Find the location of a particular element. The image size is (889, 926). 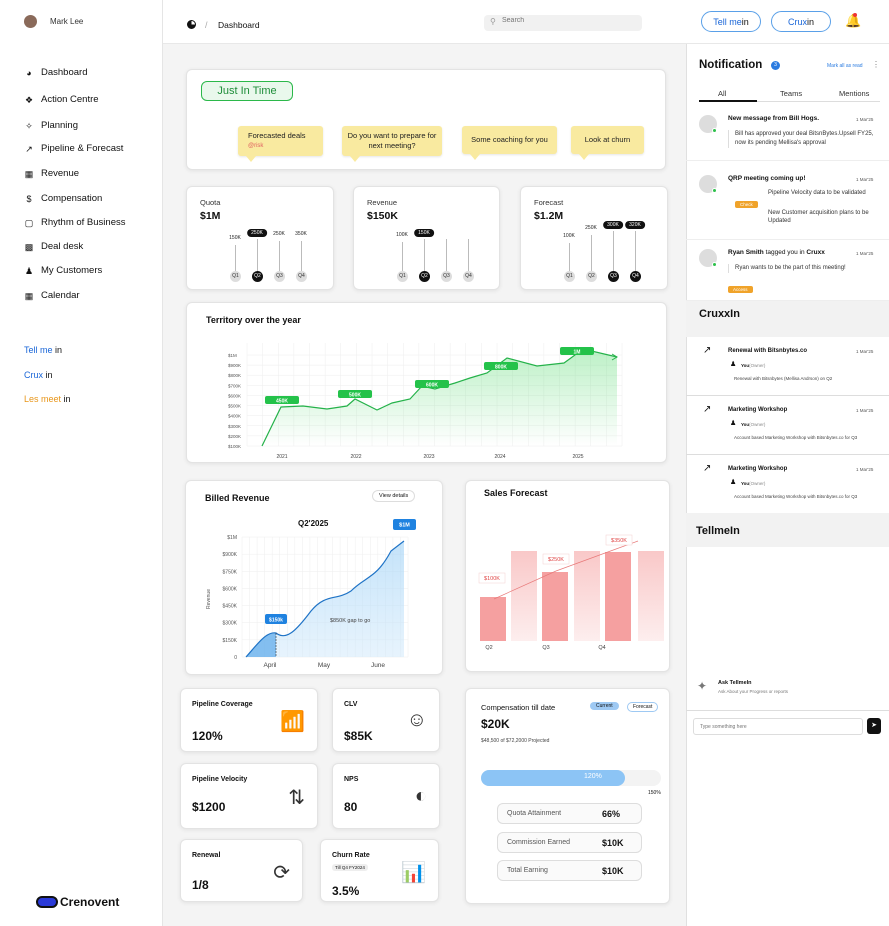

crux-button: Crux in is located at coordinates (801, 21).